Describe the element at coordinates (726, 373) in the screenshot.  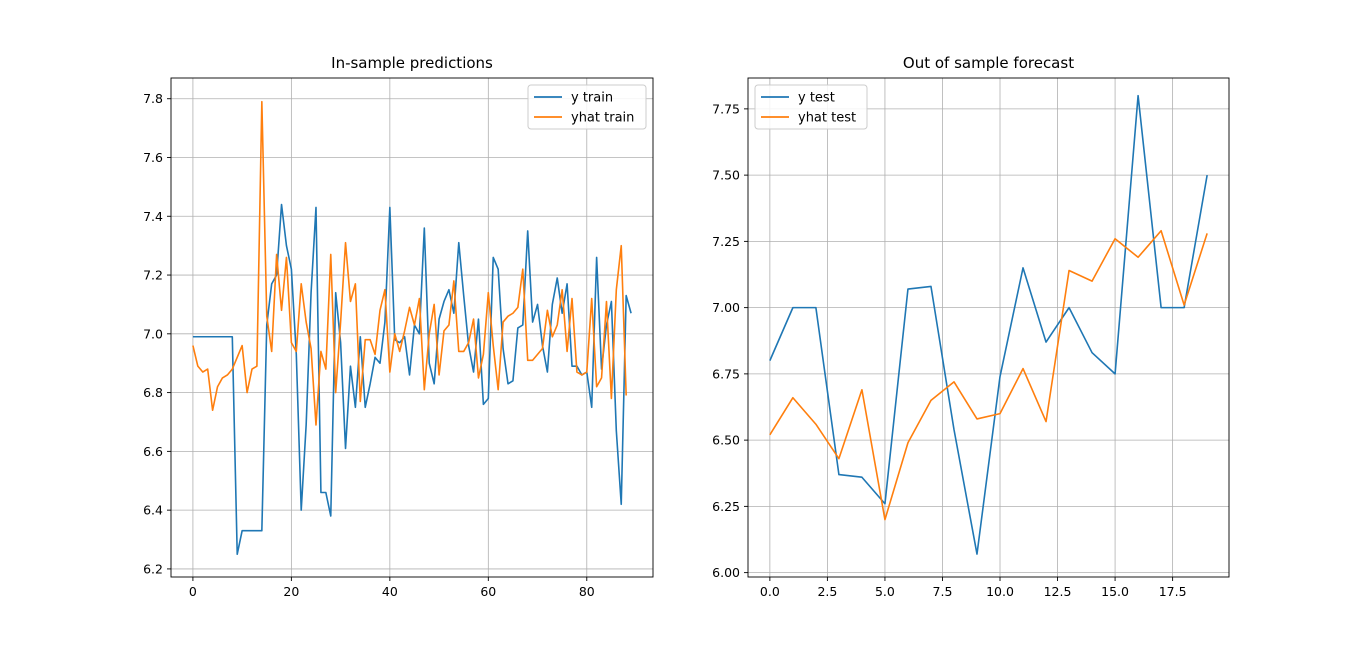
I see `out-of-sample-forecast-y-tick-label: 6.75` at that location.